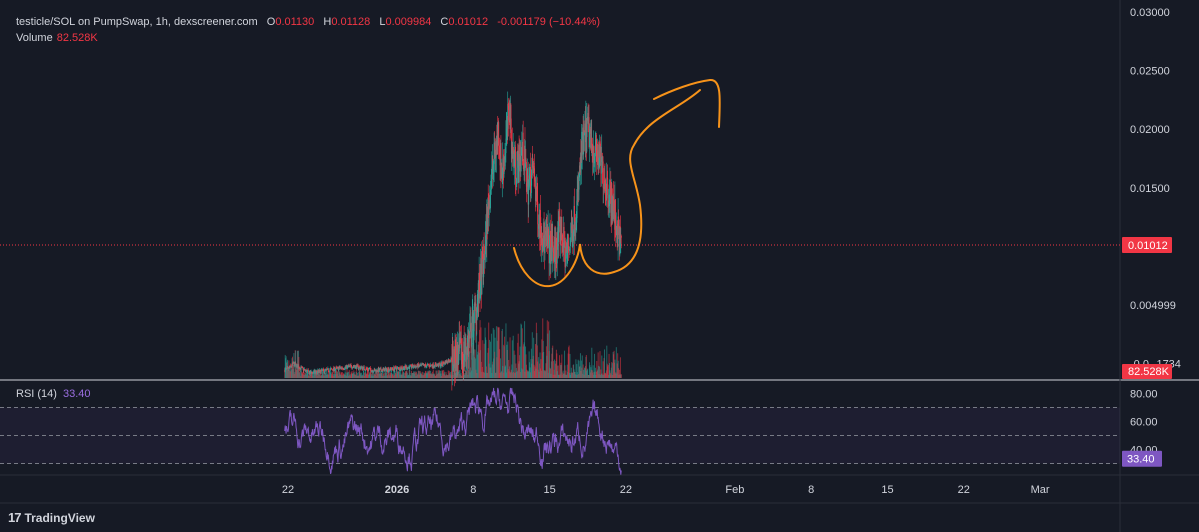 This screenshot has height=532, width=1199. Describe the element at coordinates (271, 22) in the screenshot. I see `open-label: O` at that location.